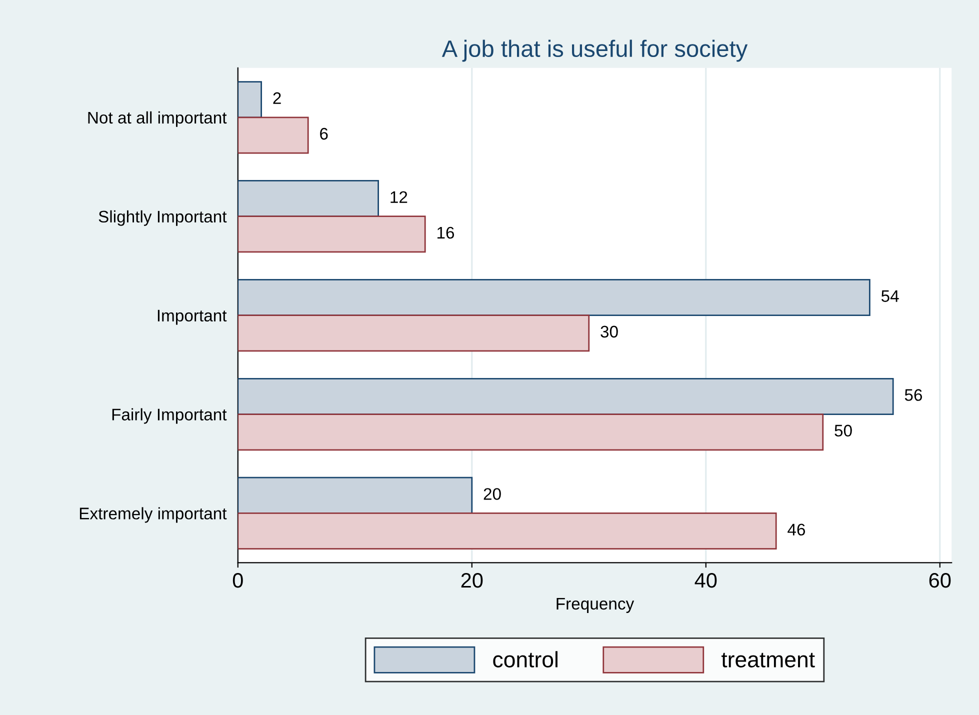  What do you see at coordinates (192, 317) in the screenshot?
I see `y-tick-label: Important` at bounding box center [192, 317].